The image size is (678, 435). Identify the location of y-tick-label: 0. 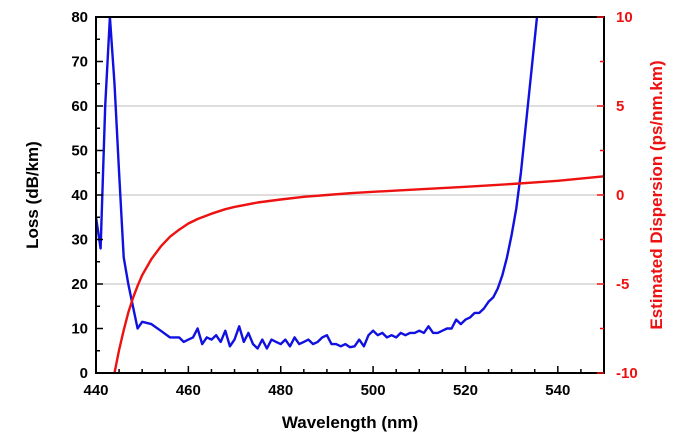
(84, 373).